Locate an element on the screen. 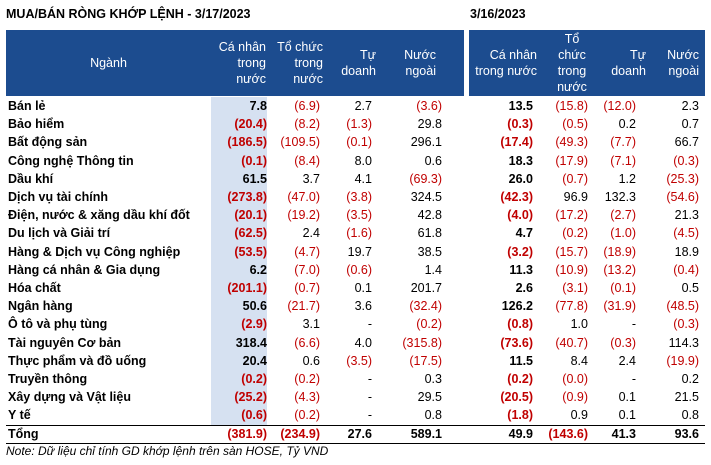 This screenshot has width=711, height=465. value-cell: (17.2) is located at coordinates (571, 215).